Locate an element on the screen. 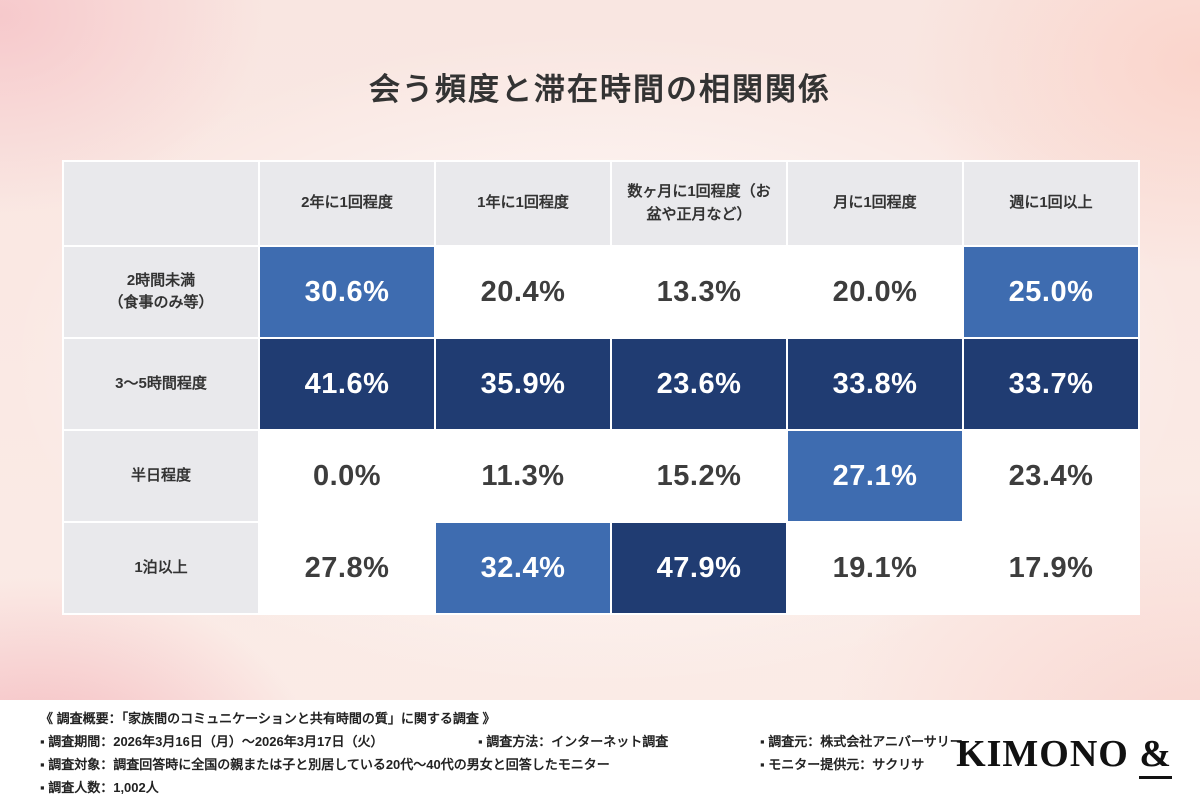 This screenshot has height=800, width=1200. data-cell: 15.2% is located at coordinates (699, 476).